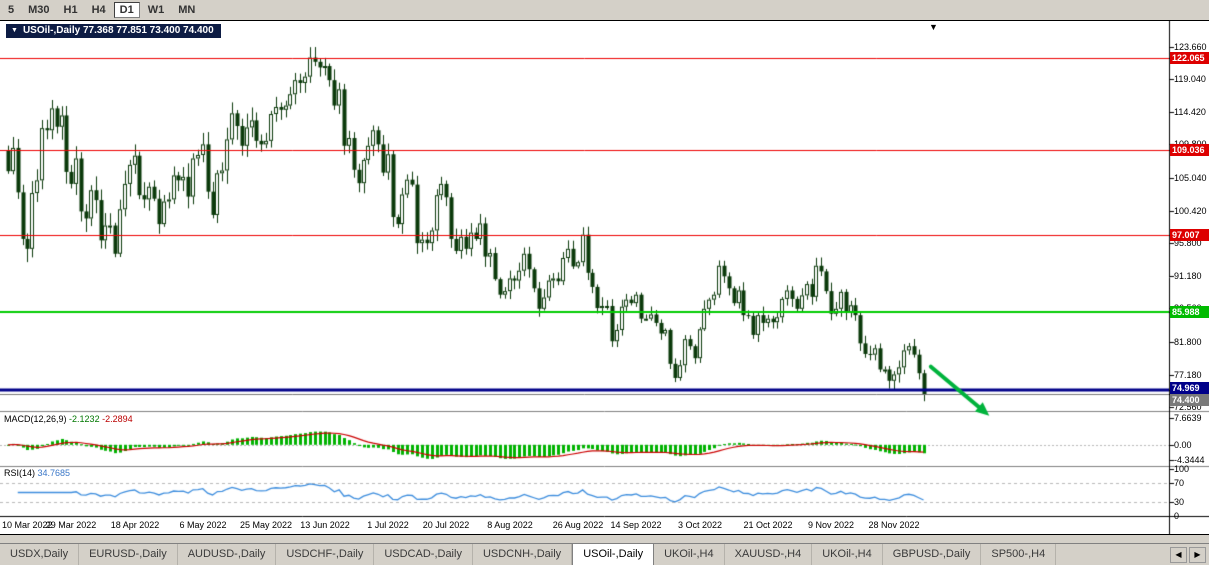 The image size is (1209, 565). I want to click on price-tick-label: 91.180, so click(1188, 276).